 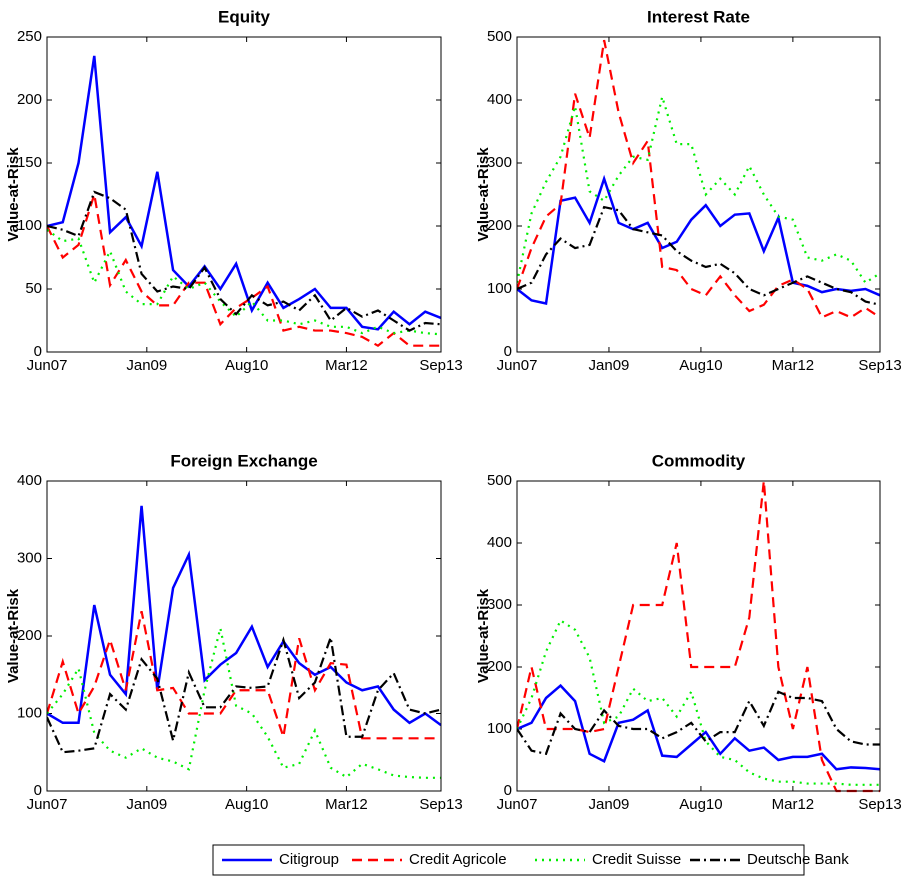 What do you see at coordinates (699, 460) in the screenshot?
I see `chart-title: Commodity` at bounding box center [699, 460].